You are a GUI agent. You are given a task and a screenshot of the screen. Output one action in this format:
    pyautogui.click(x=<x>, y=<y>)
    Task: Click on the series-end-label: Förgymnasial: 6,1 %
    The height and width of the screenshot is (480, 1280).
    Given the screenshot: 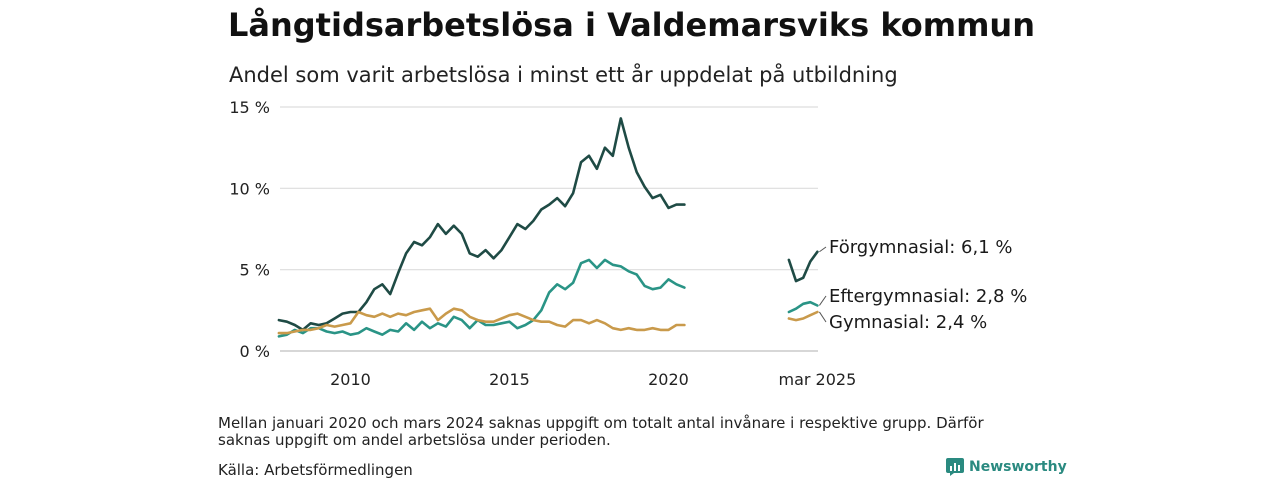 What is the action you would take?
    pyautogui.click(x=921, y=247)
    